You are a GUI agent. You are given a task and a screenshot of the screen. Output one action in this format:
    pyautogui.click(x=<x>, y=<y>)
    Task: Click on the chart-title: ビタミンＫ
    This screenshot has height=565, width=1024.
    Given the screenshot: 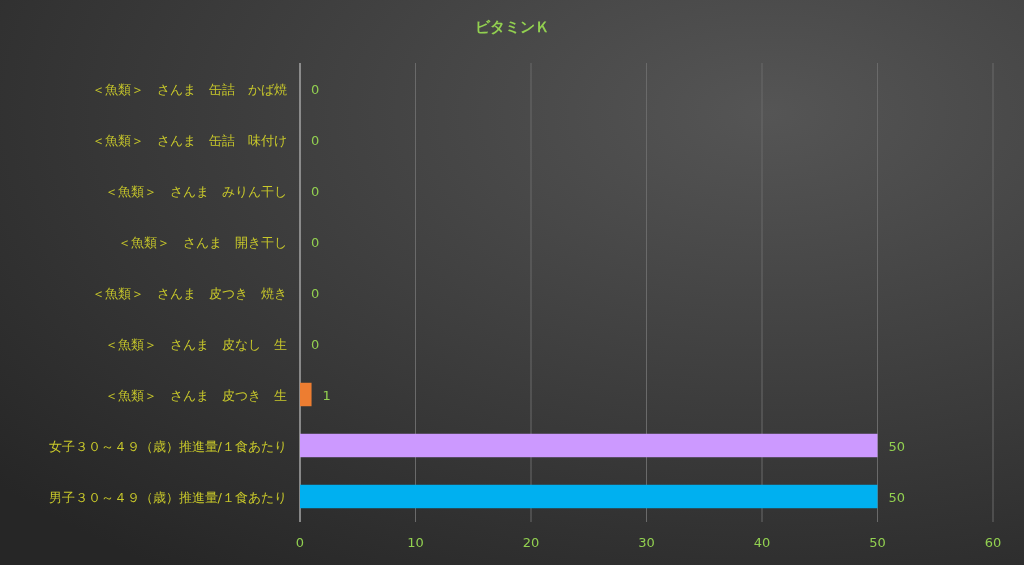 What is the action you would take?
    pyautogui.click(x=512, y=27)
    